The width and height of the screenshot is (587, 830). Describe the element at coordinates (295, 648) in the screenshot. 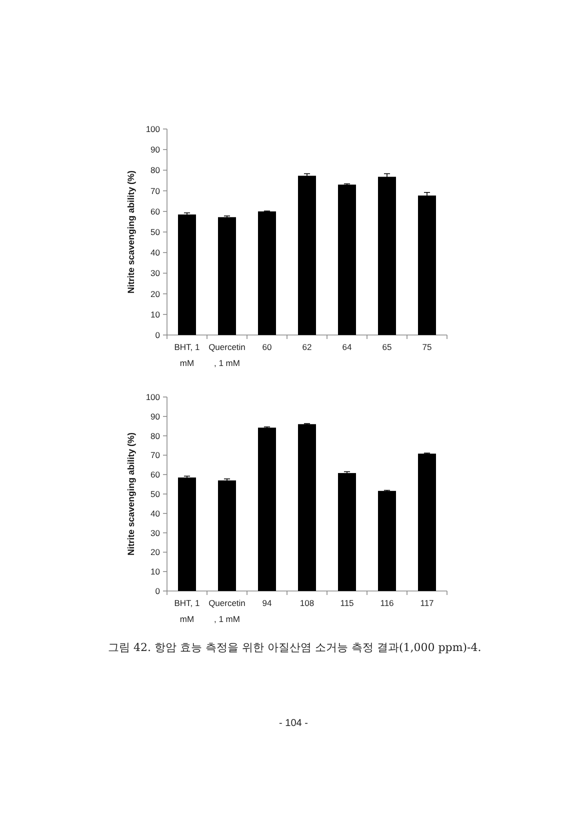

I see `caption: 그림 42. 항암 효능 측정을 위한 아질산염 소거능 측정 결과(1,000 ppm)-4.` at that location.